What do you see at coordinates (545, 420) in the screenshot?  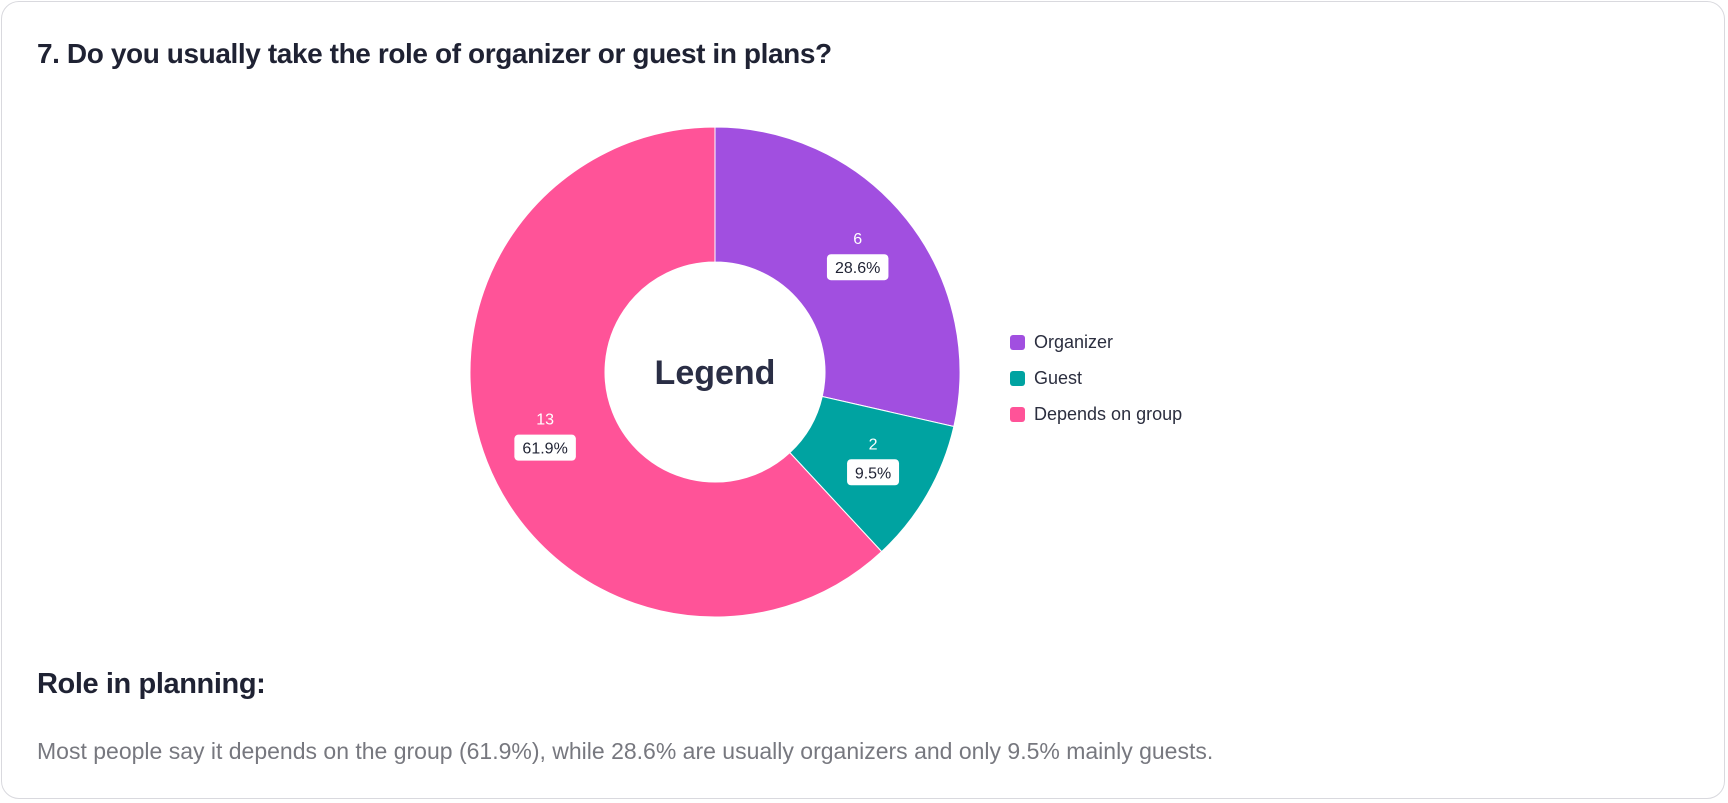 I see `slice-count-label-depends-on-group: 13` at bounding box center [545, 420].